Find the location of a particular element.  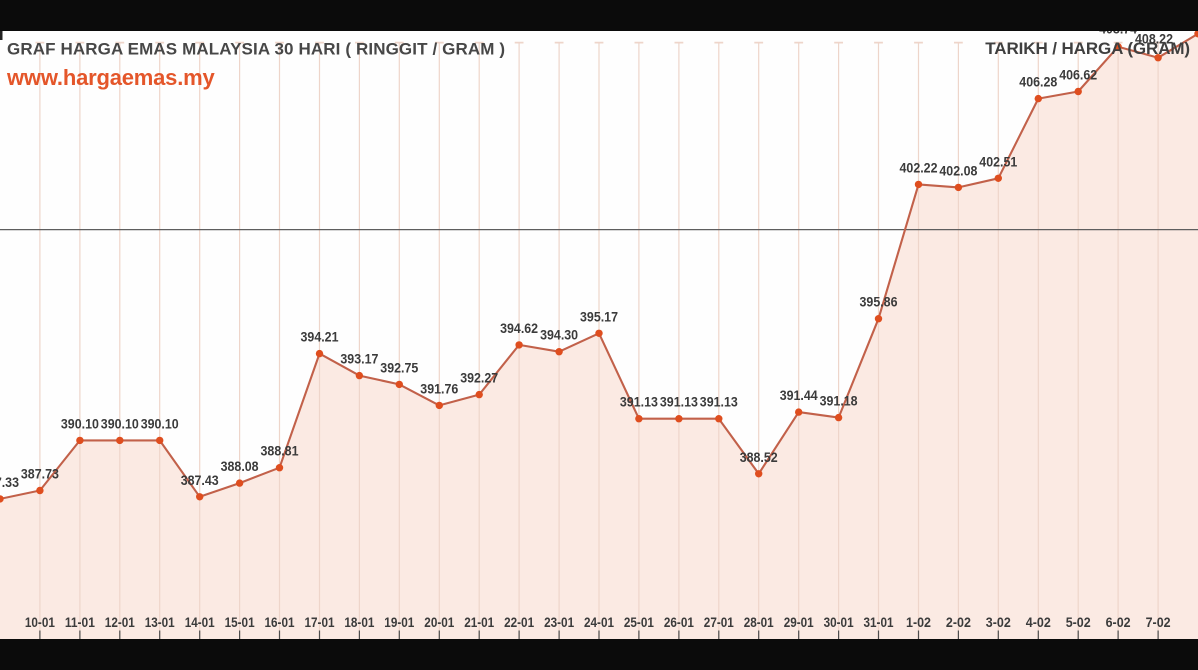

svg-text: 14-01 is located at coordinates (200, 622).